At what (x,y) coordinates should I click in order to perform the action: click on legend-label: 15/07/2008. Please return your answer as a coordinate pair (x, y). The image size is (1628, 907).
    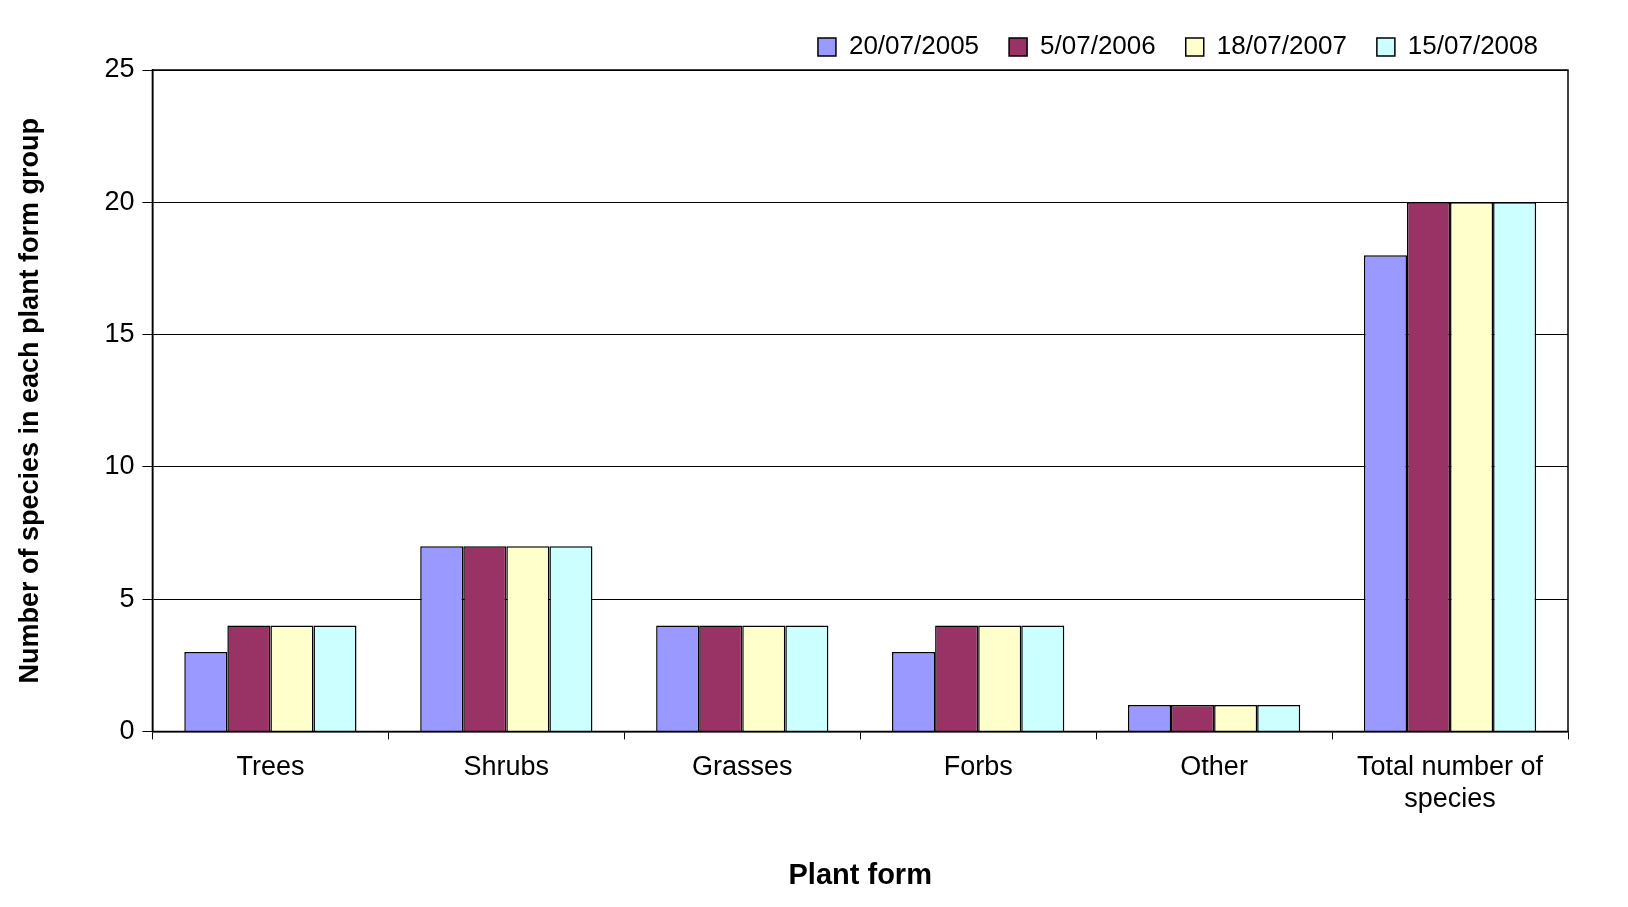
    Looking at the image, I should click on (1473, 45).